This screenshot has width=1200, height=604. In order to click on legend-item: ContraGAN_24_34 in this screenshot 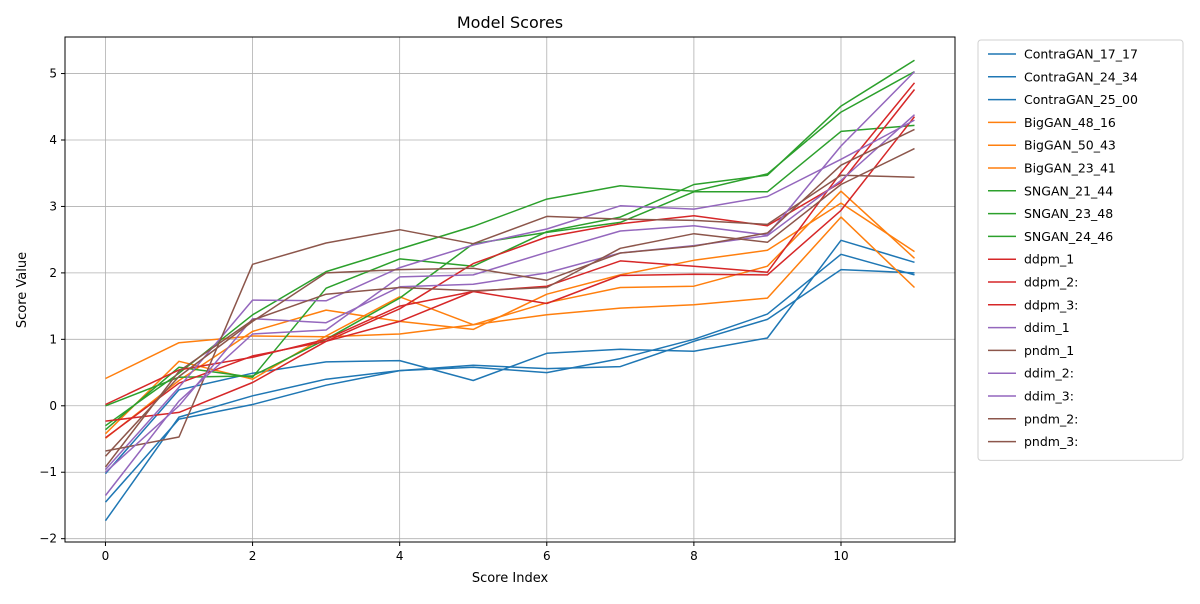, I will do `click(1063, 76)`.